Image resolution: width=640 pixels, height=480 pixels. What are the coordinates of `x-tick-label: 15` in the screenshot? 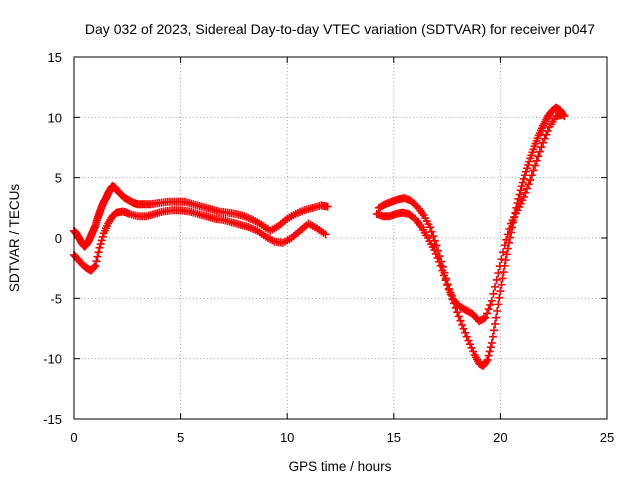 It's located at (394, 437).